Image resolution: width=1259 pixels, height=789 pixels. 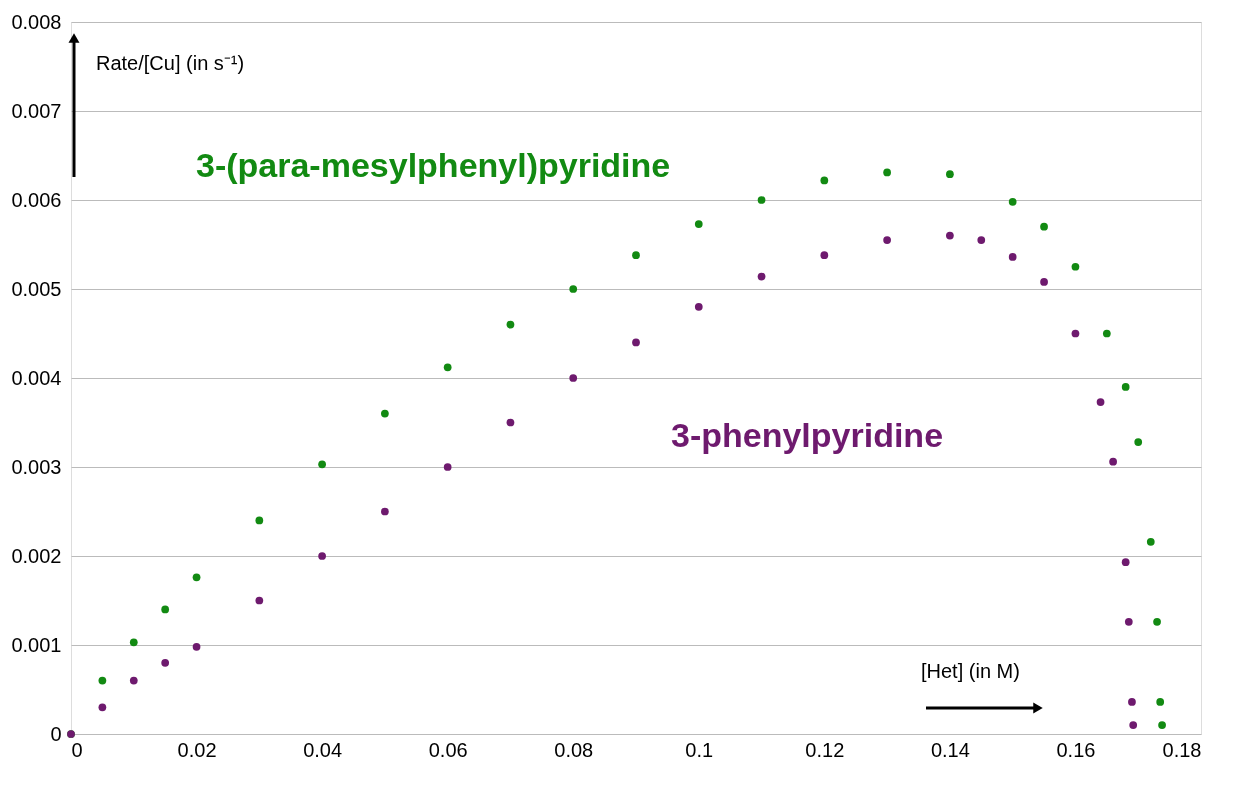 I want to click on y-tick-label: 0.008, so click(x=36, y=21).